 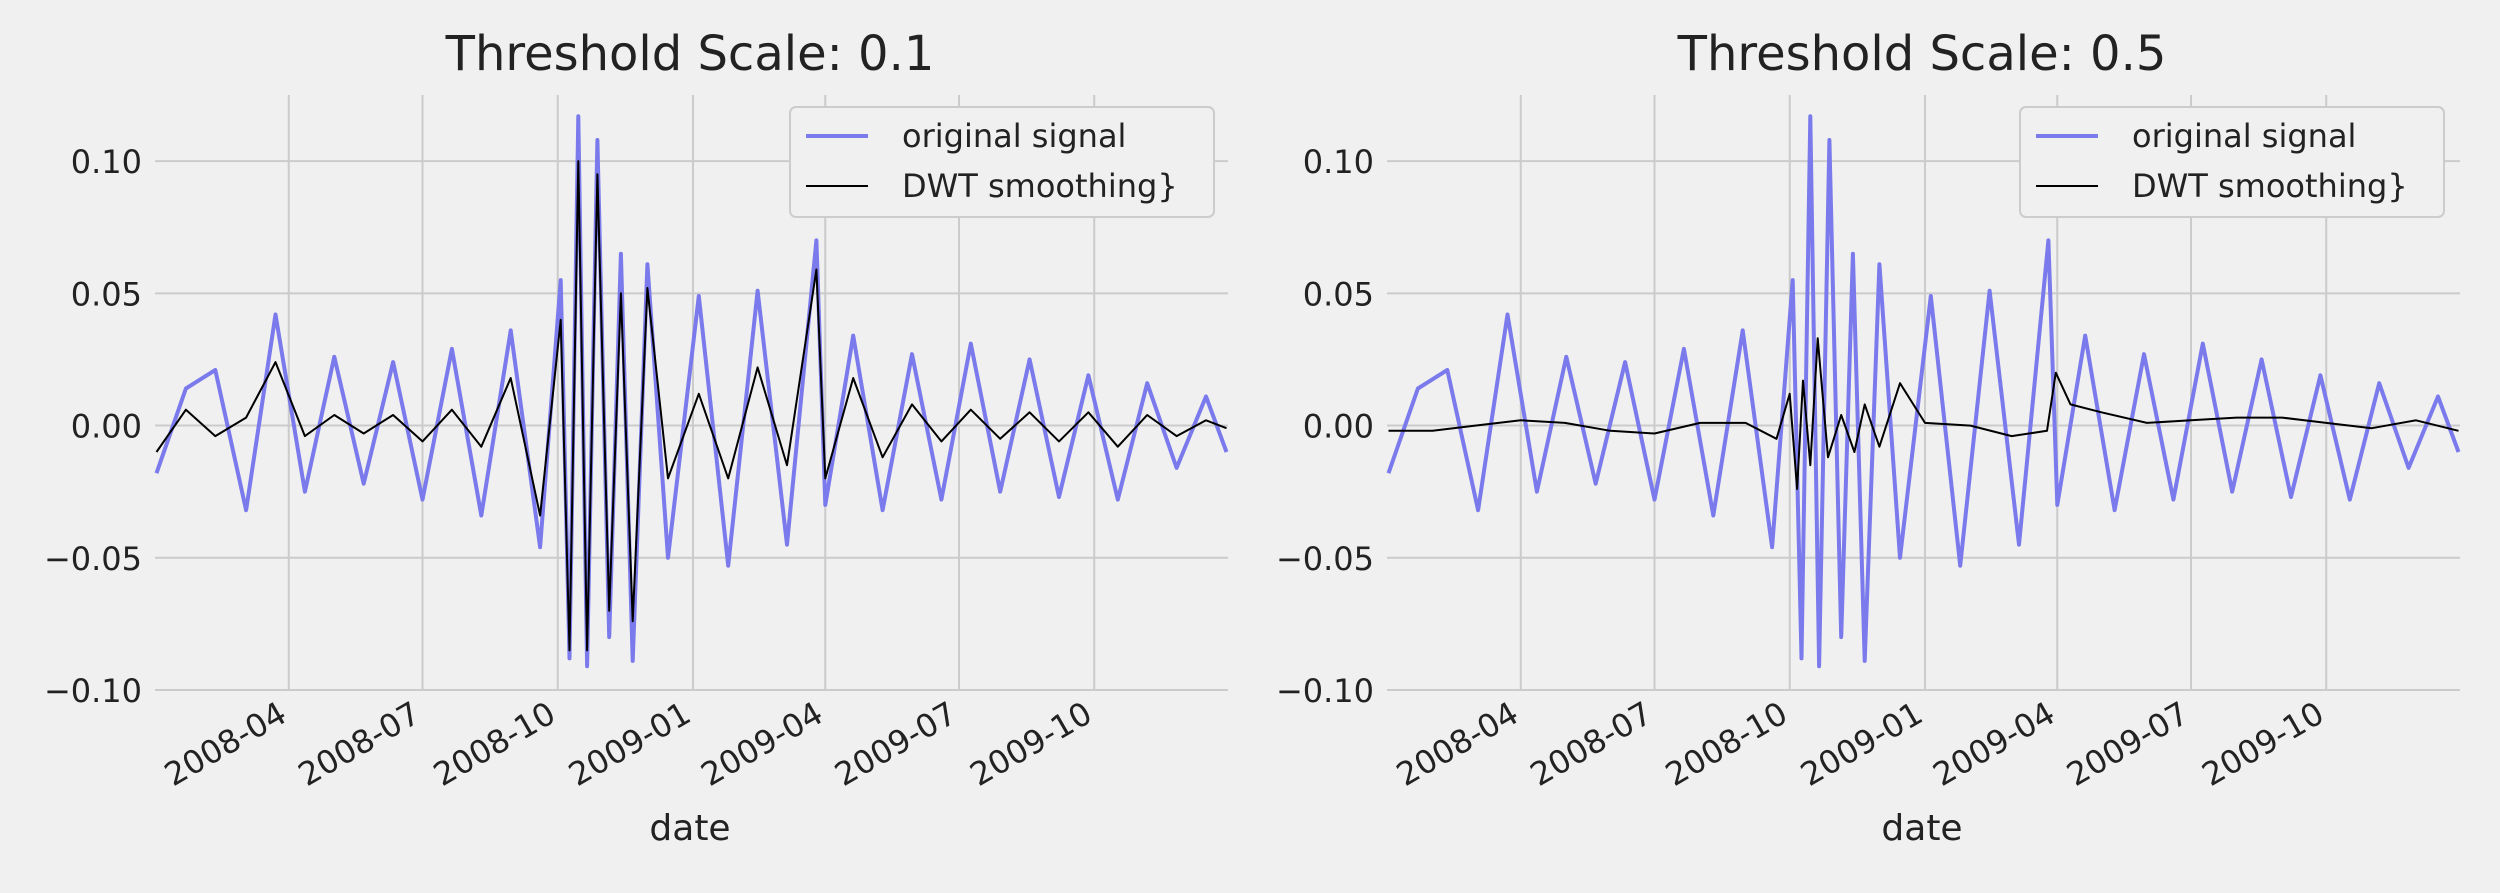 What do you see at coordinates (106, 162) in the screenshot?
I see `left-y-tick-label: 0.10` at bounding box center [106, 162].